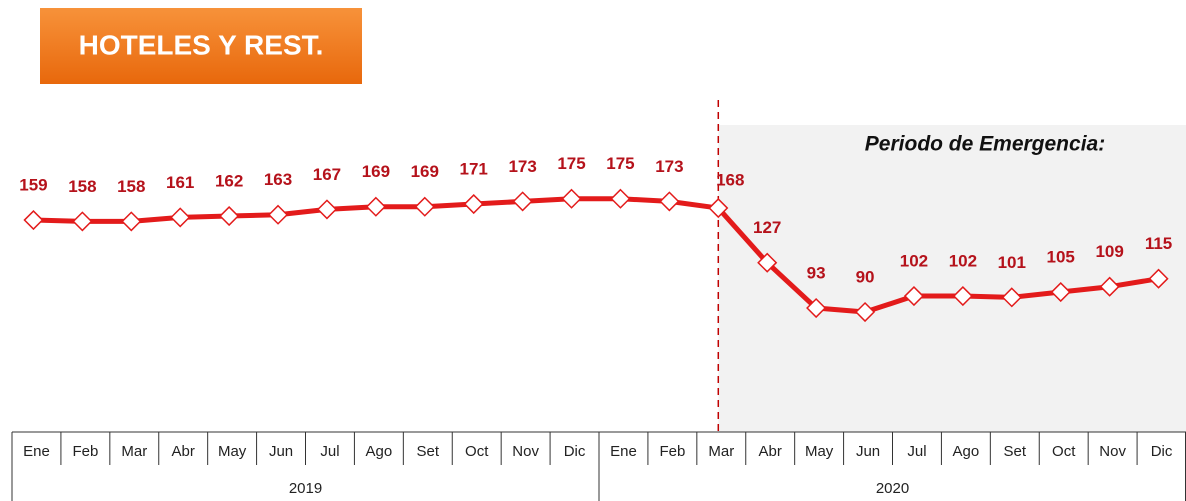  What do you see at coordinates (767, 227) in the screenshot?
I see `data-label: 127` at bounding box center [767, 227].